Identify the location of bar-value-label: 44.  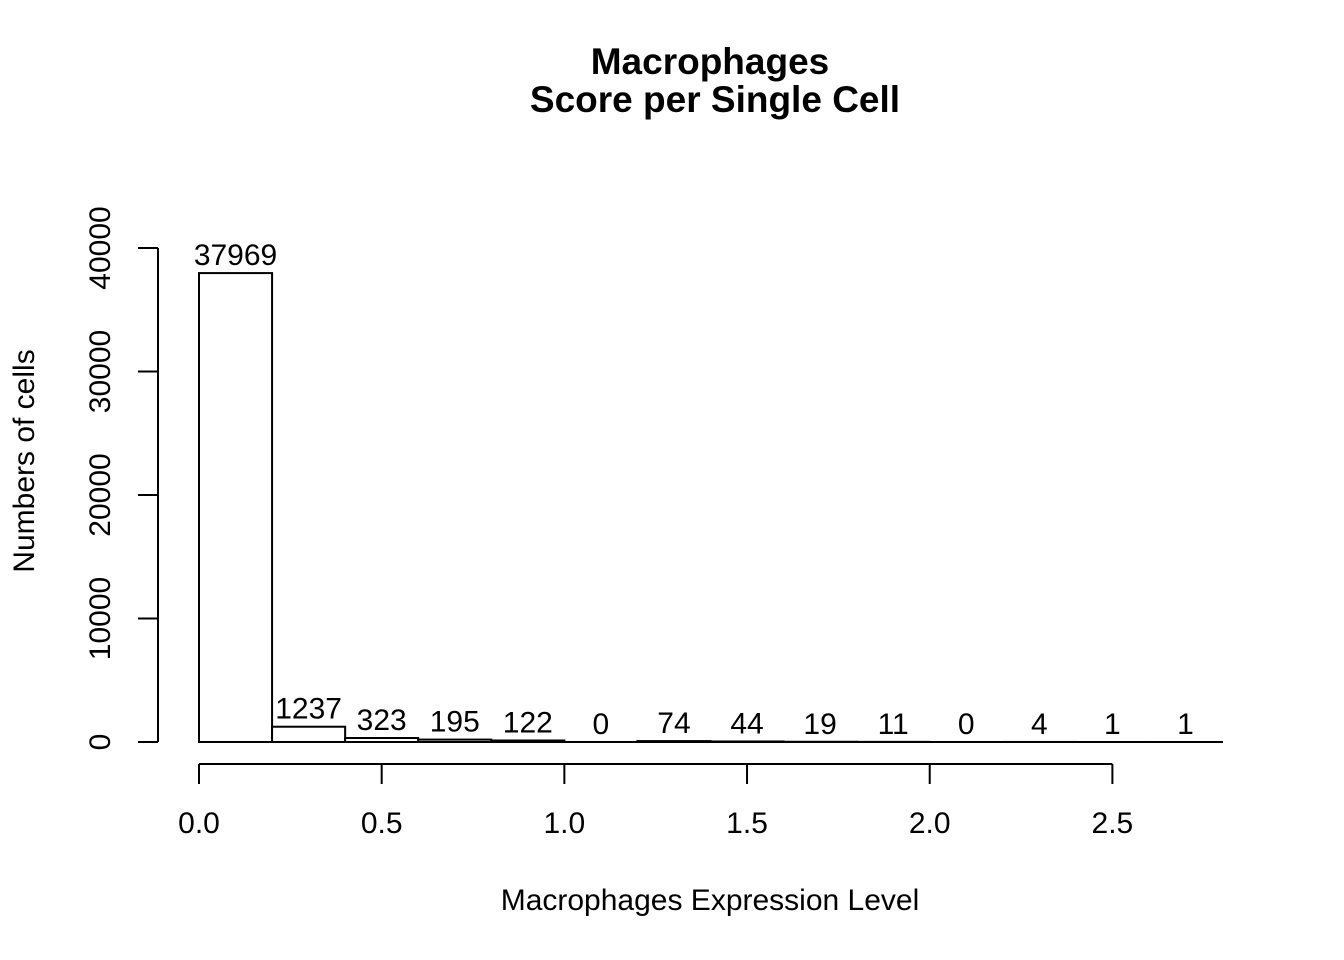
(746, 723).